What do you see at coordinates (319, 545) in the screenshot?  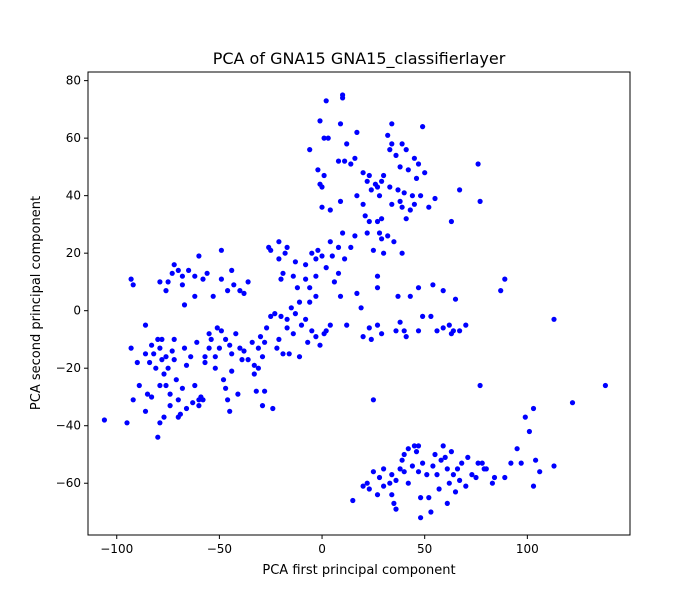 I see `x-axis-ticks: −100 −50 0 50 100` at bounding box center [319, 545].